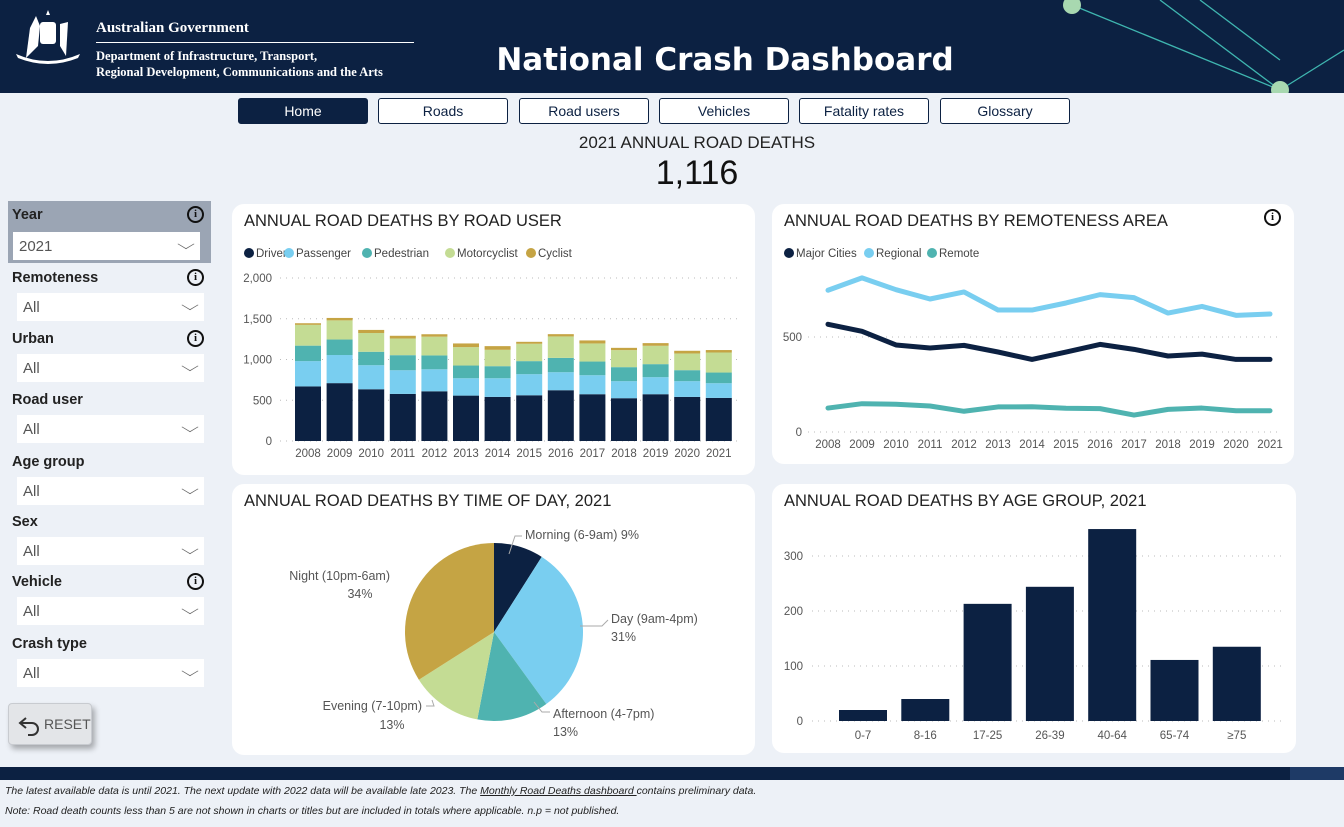 Image resolution: width=1344 pixels, height=827 pixels. What do you see at coordinates (964, 445) in the screenshot?
I see `x-tick-label: 2012` at bounding box center [964, 445].